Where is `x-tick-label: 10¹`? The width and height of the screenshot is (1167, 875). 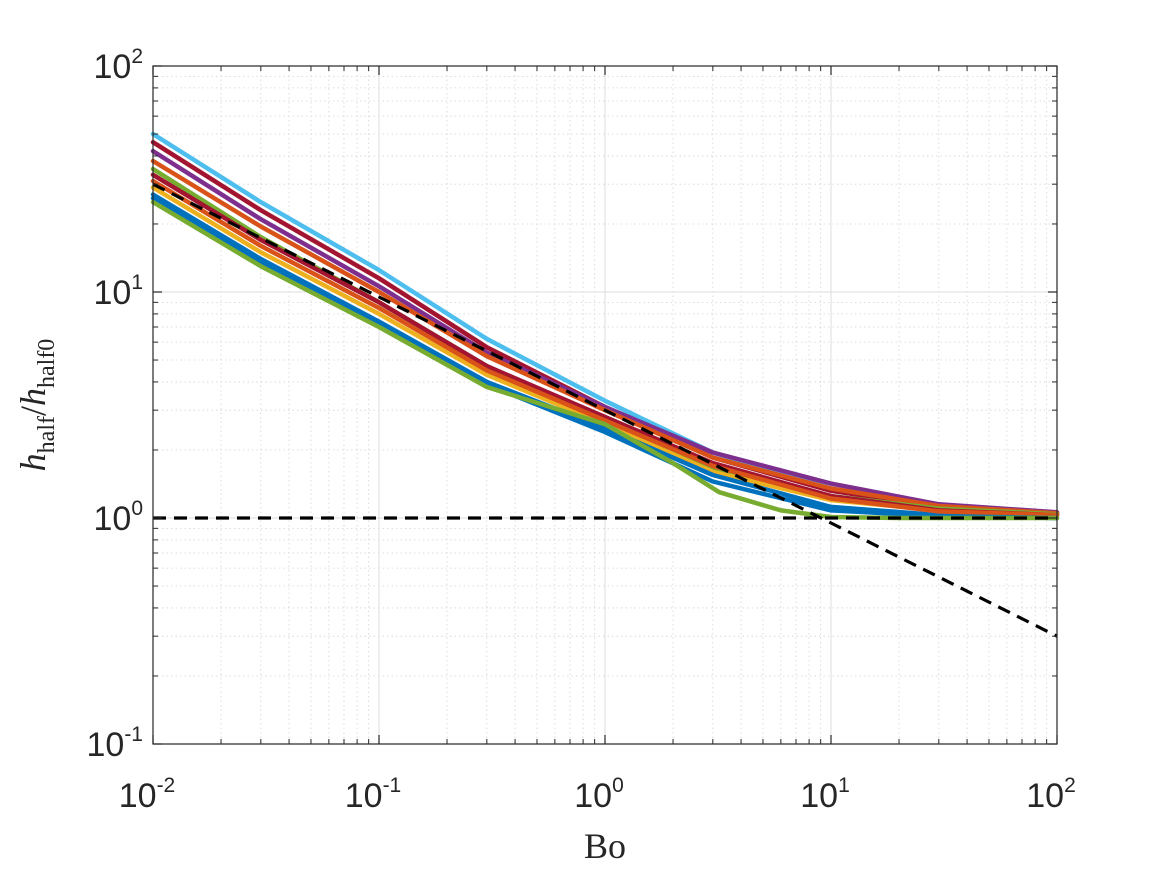 x-tick-label: 10¹ is located at coordinates (825, 794).